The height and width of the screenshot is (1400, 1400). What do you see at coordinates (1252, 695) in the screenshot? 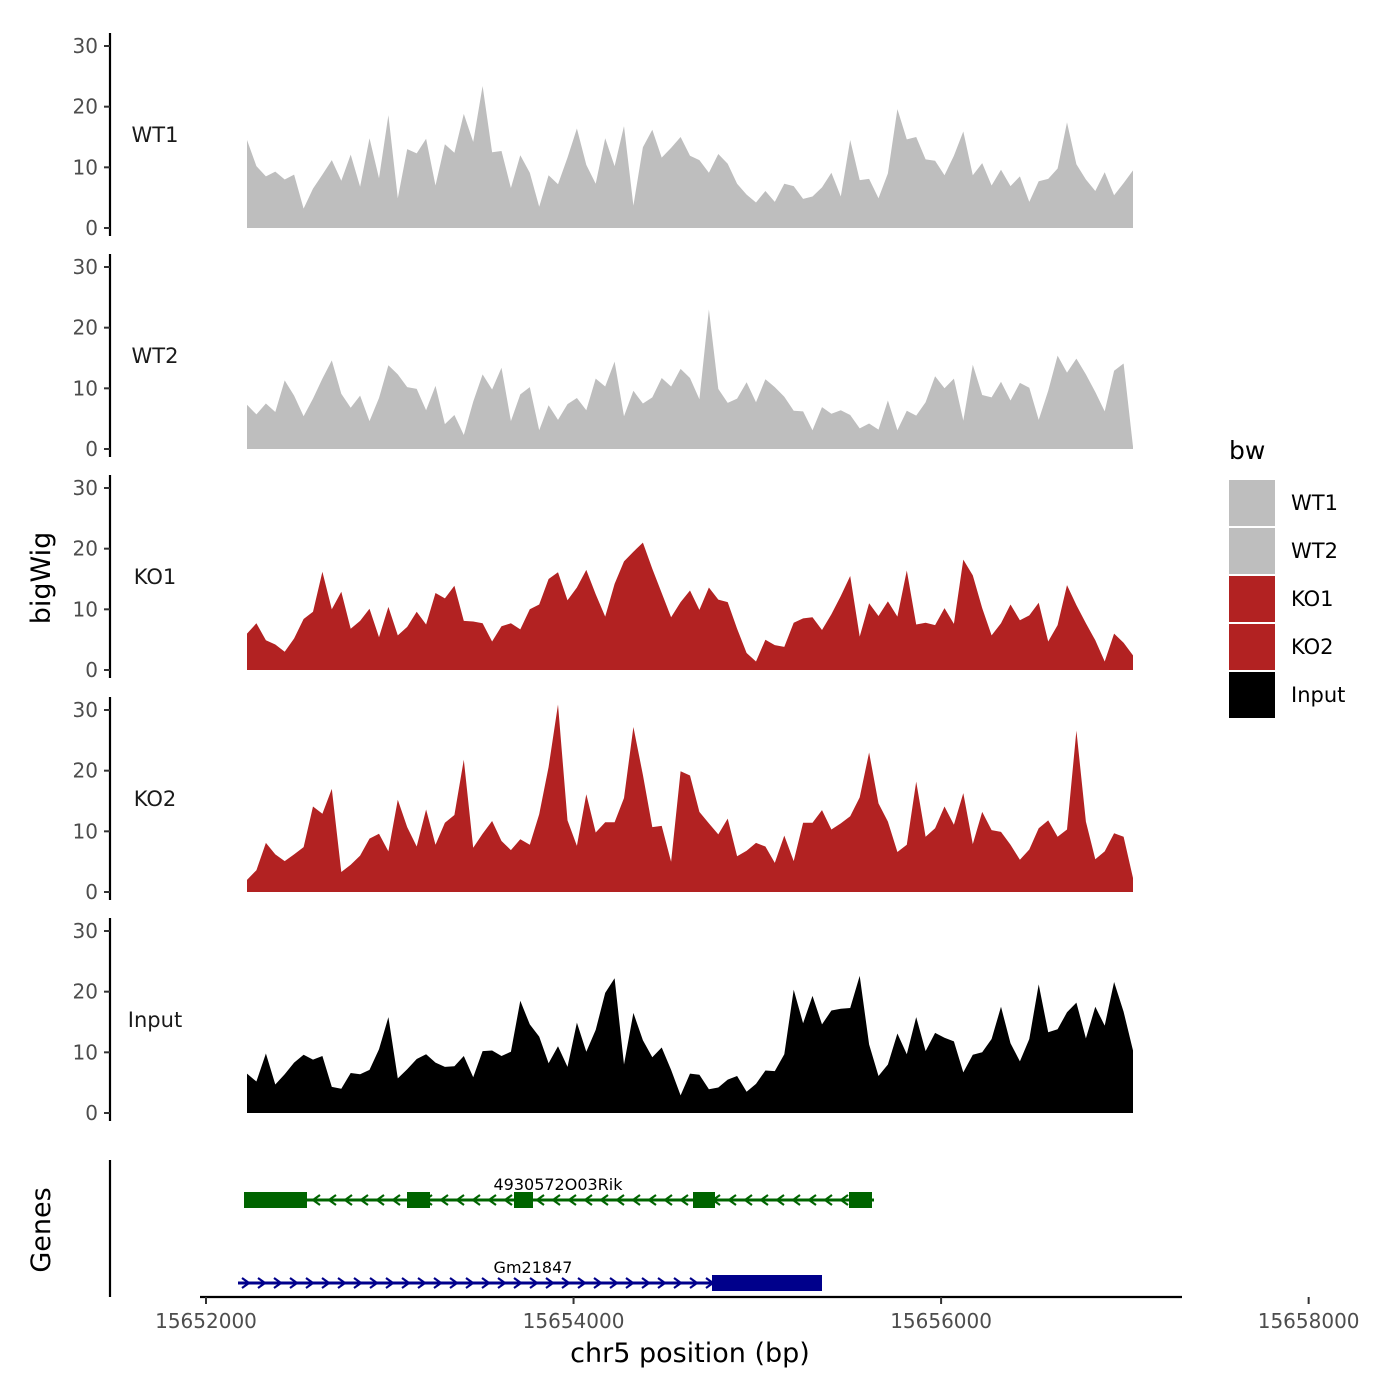
I see `legend-swatch-input` at bounding box center [1252, 695].